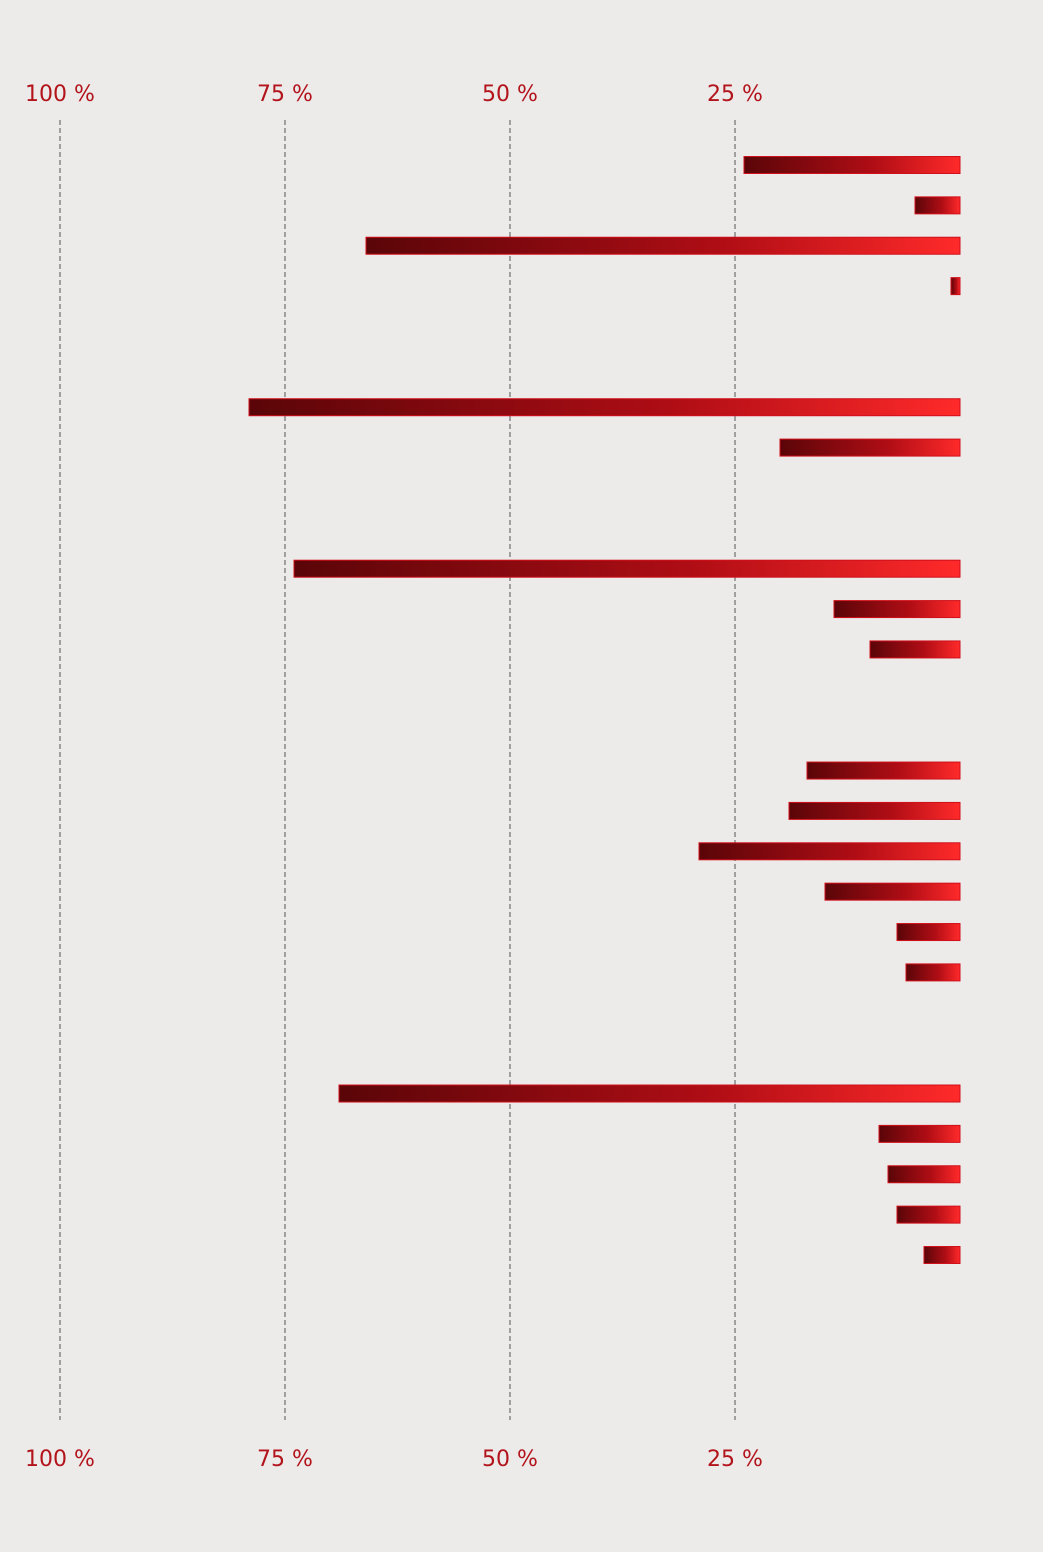 This screenshot has width=1043, height=1552. What do you see at coordinates (510, 1459) in the screenshot?
I see `x-tick-label-bottom: 50 %` at bounding box center [510, 1459].